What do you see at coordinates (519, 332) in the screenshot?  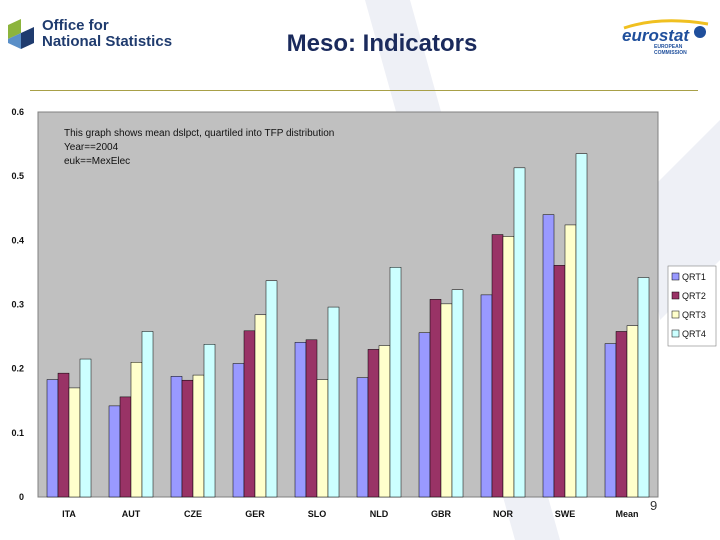 I see `bar-qrt4-nor` at bounding box center [519, 332].